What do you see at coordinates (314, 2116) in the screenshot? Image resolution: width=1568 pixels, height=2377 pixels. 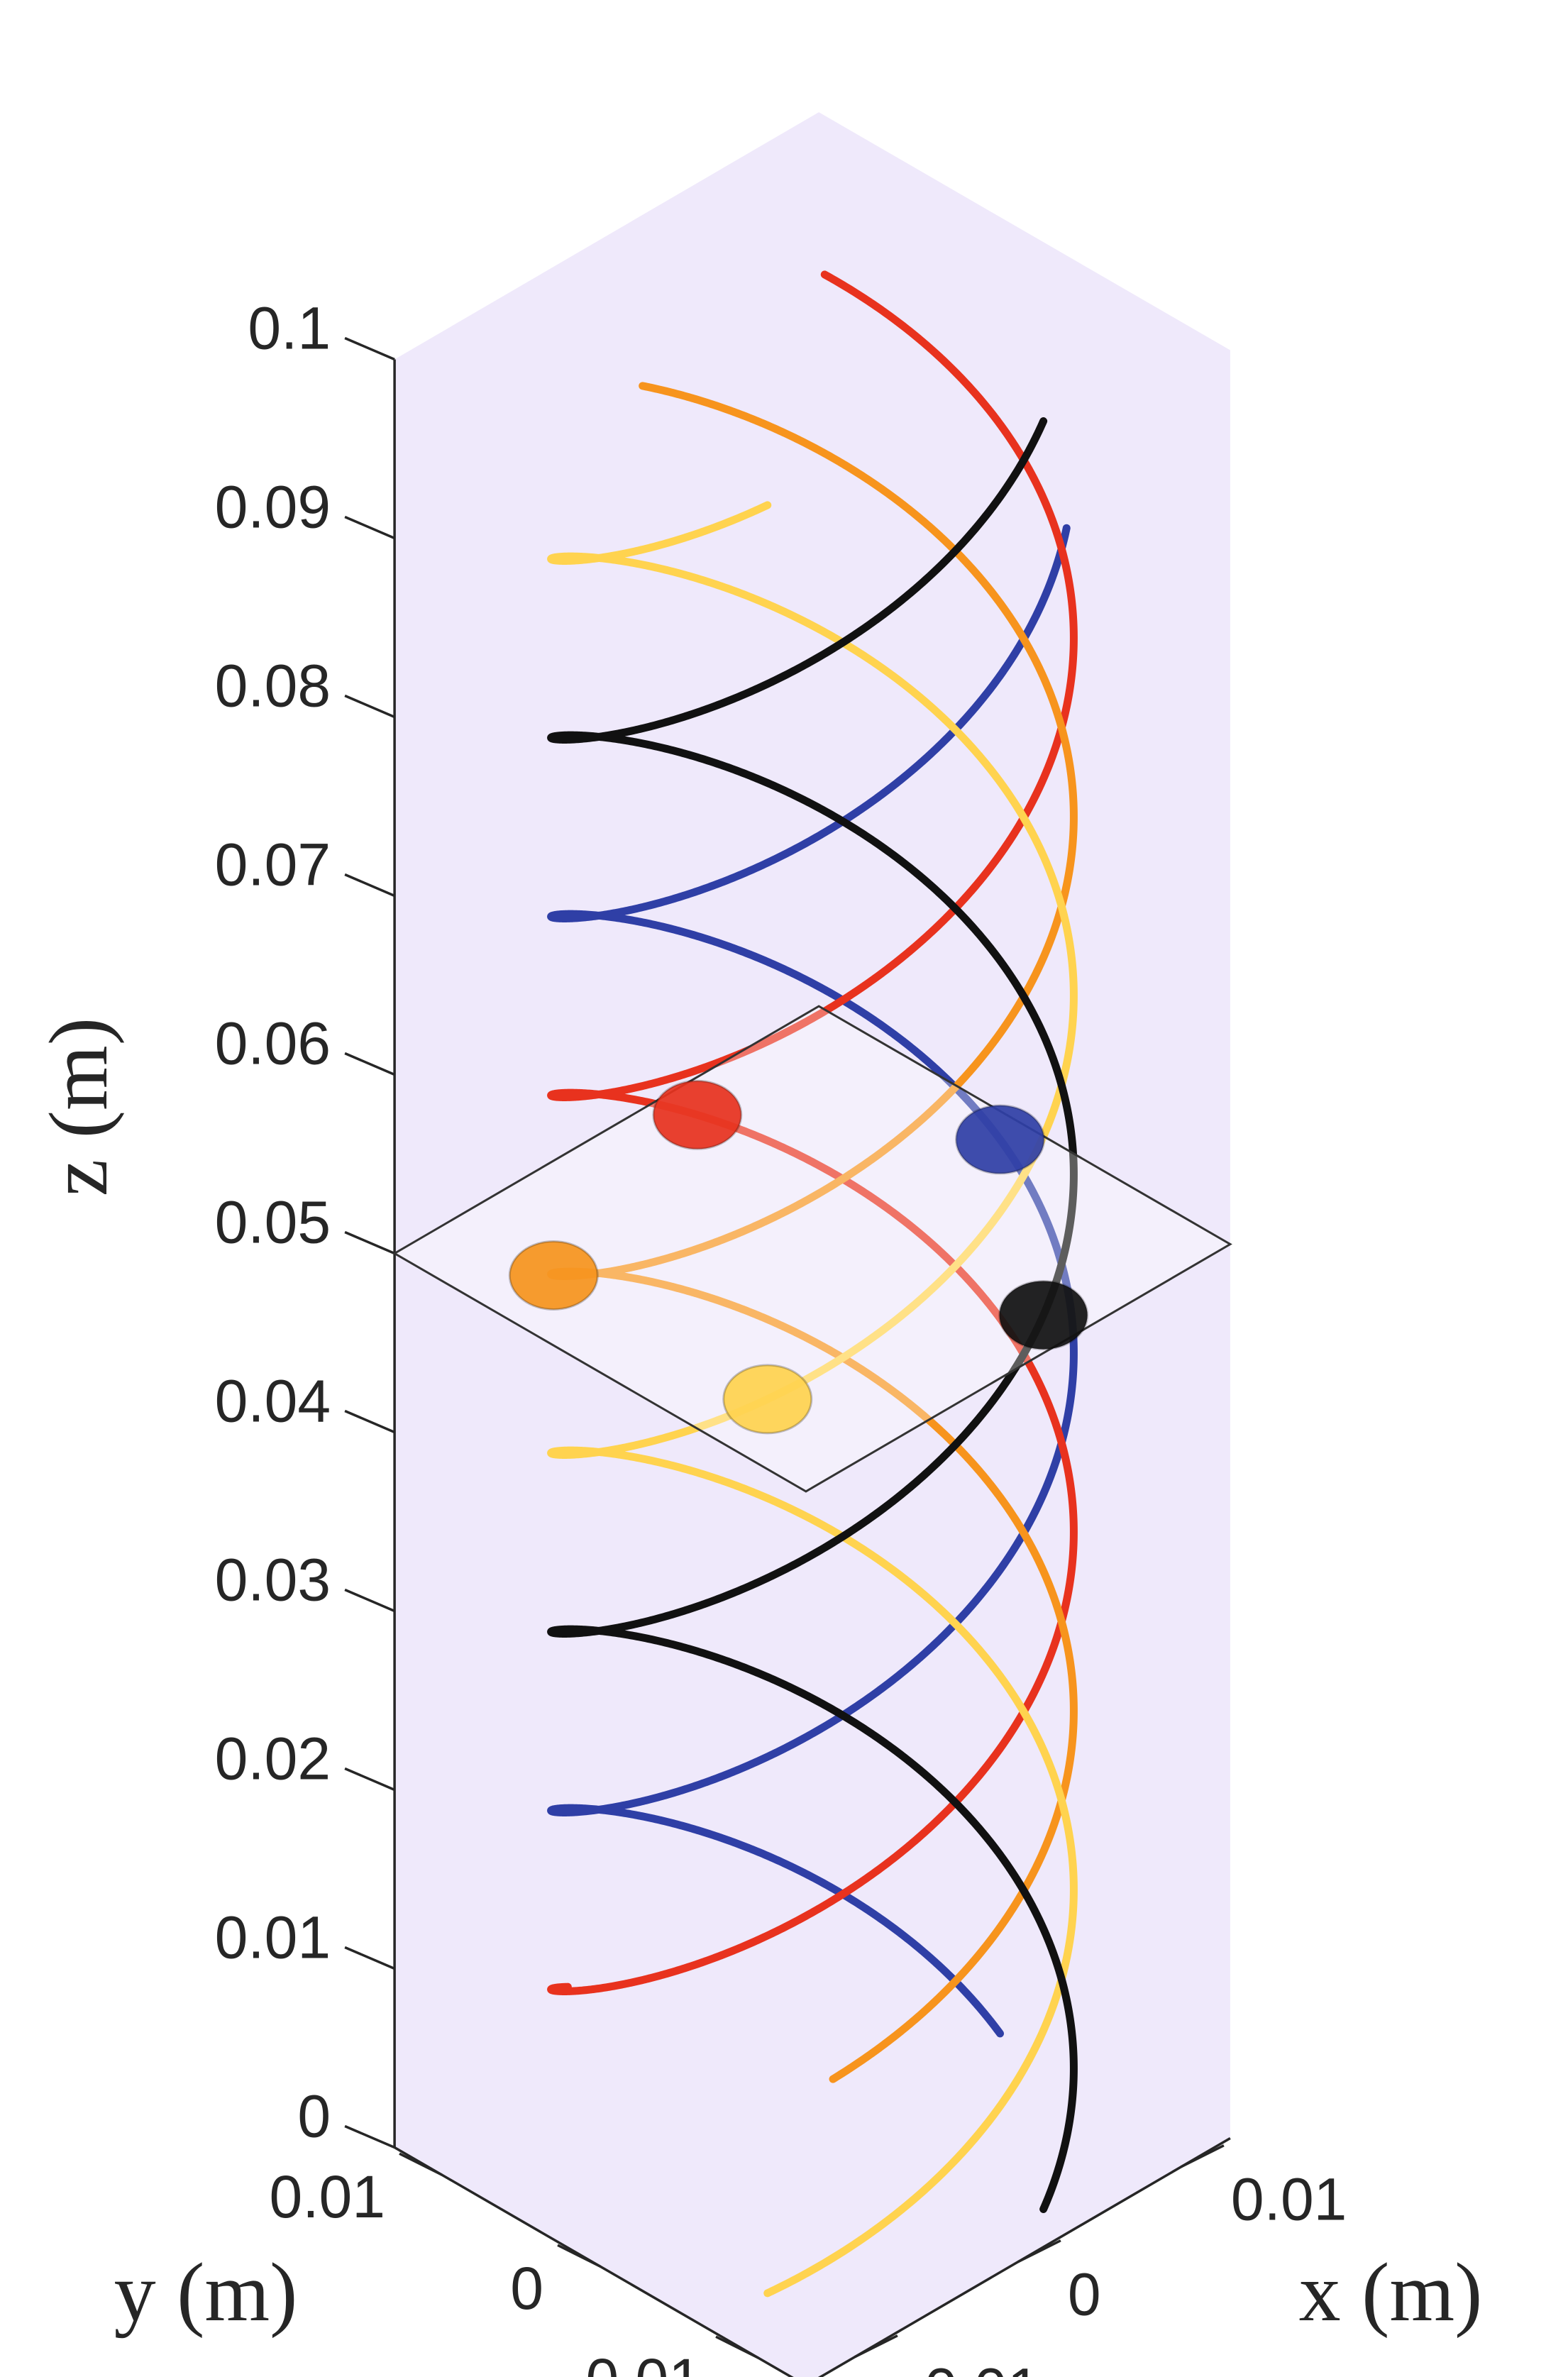 I see `z-tick-label: 0` at bounding box center [314, 2116].